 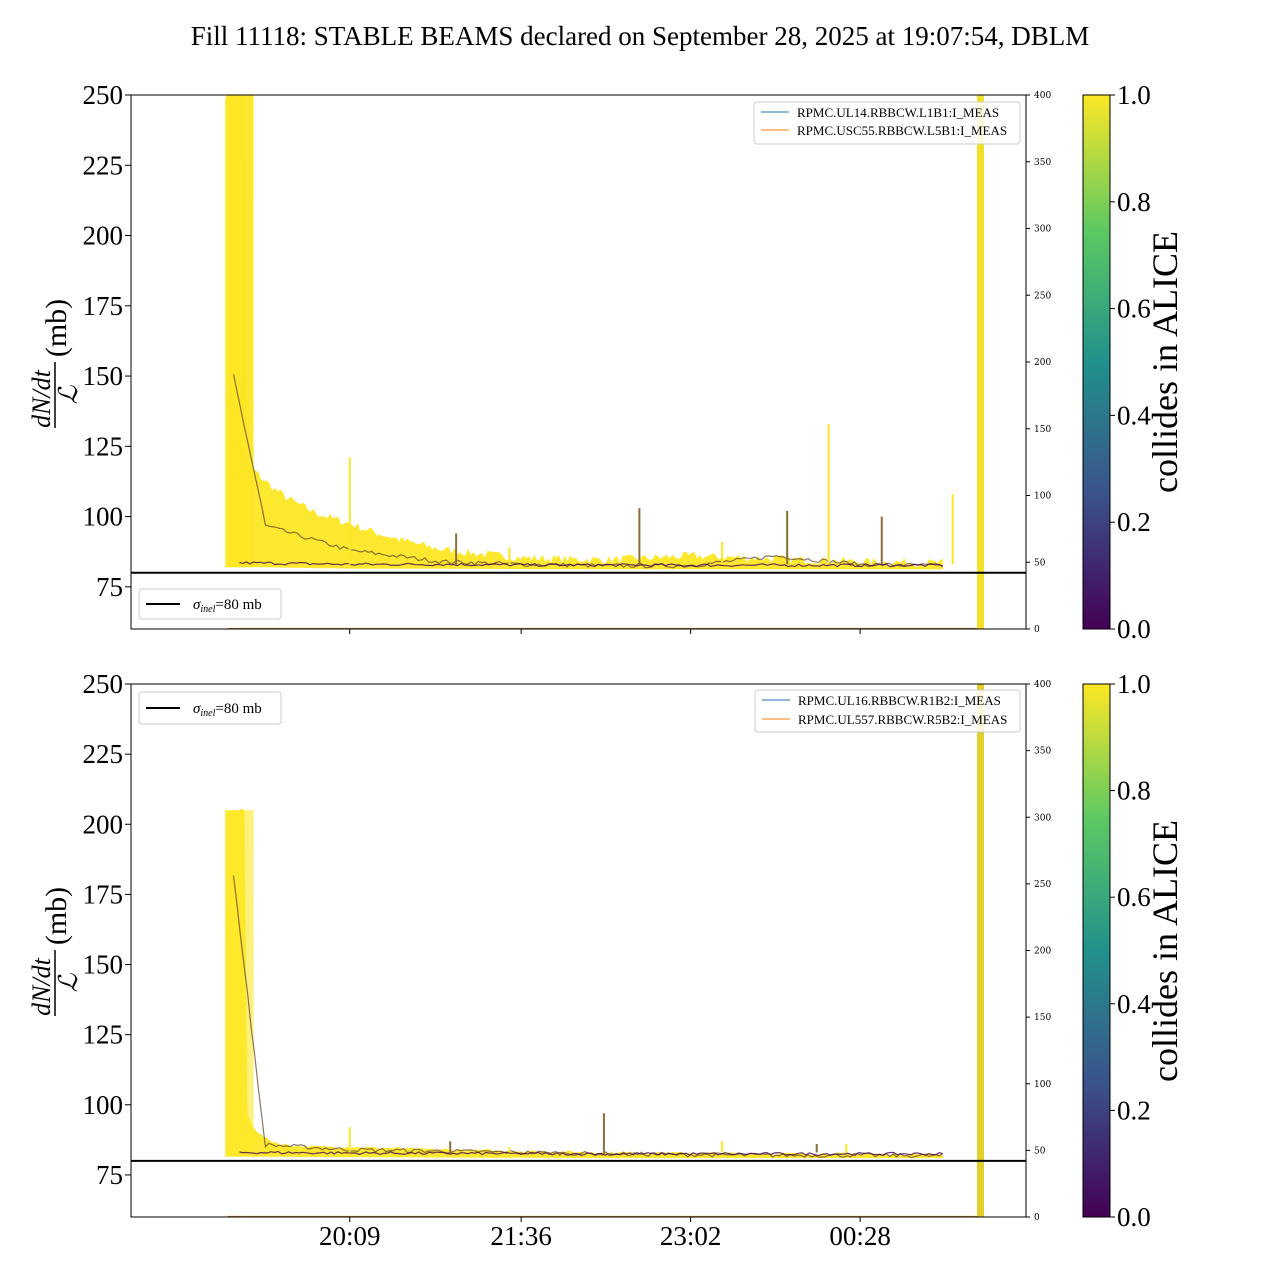 What do you see at coordinates (1042, 885) in the screenshot?
I see `bot-right-ytick-label: 250` at bounding box center [1042, 885].